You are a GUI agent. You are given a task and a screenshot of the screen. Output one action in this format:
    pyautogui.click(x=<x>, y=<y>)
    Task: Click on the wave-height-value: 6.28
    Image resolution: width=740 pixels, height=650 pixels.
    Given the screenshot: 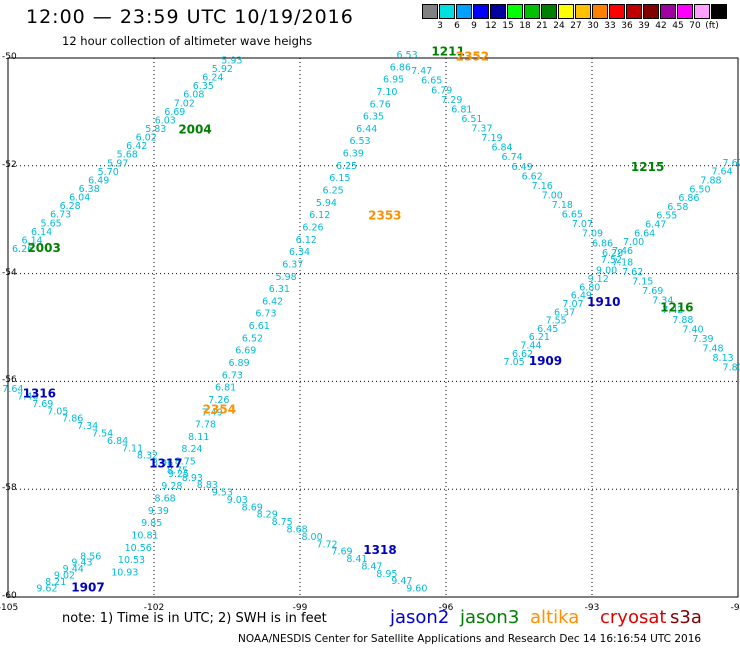 What is the action you would take?
    pyautogui.click(x=612, y=253)
    